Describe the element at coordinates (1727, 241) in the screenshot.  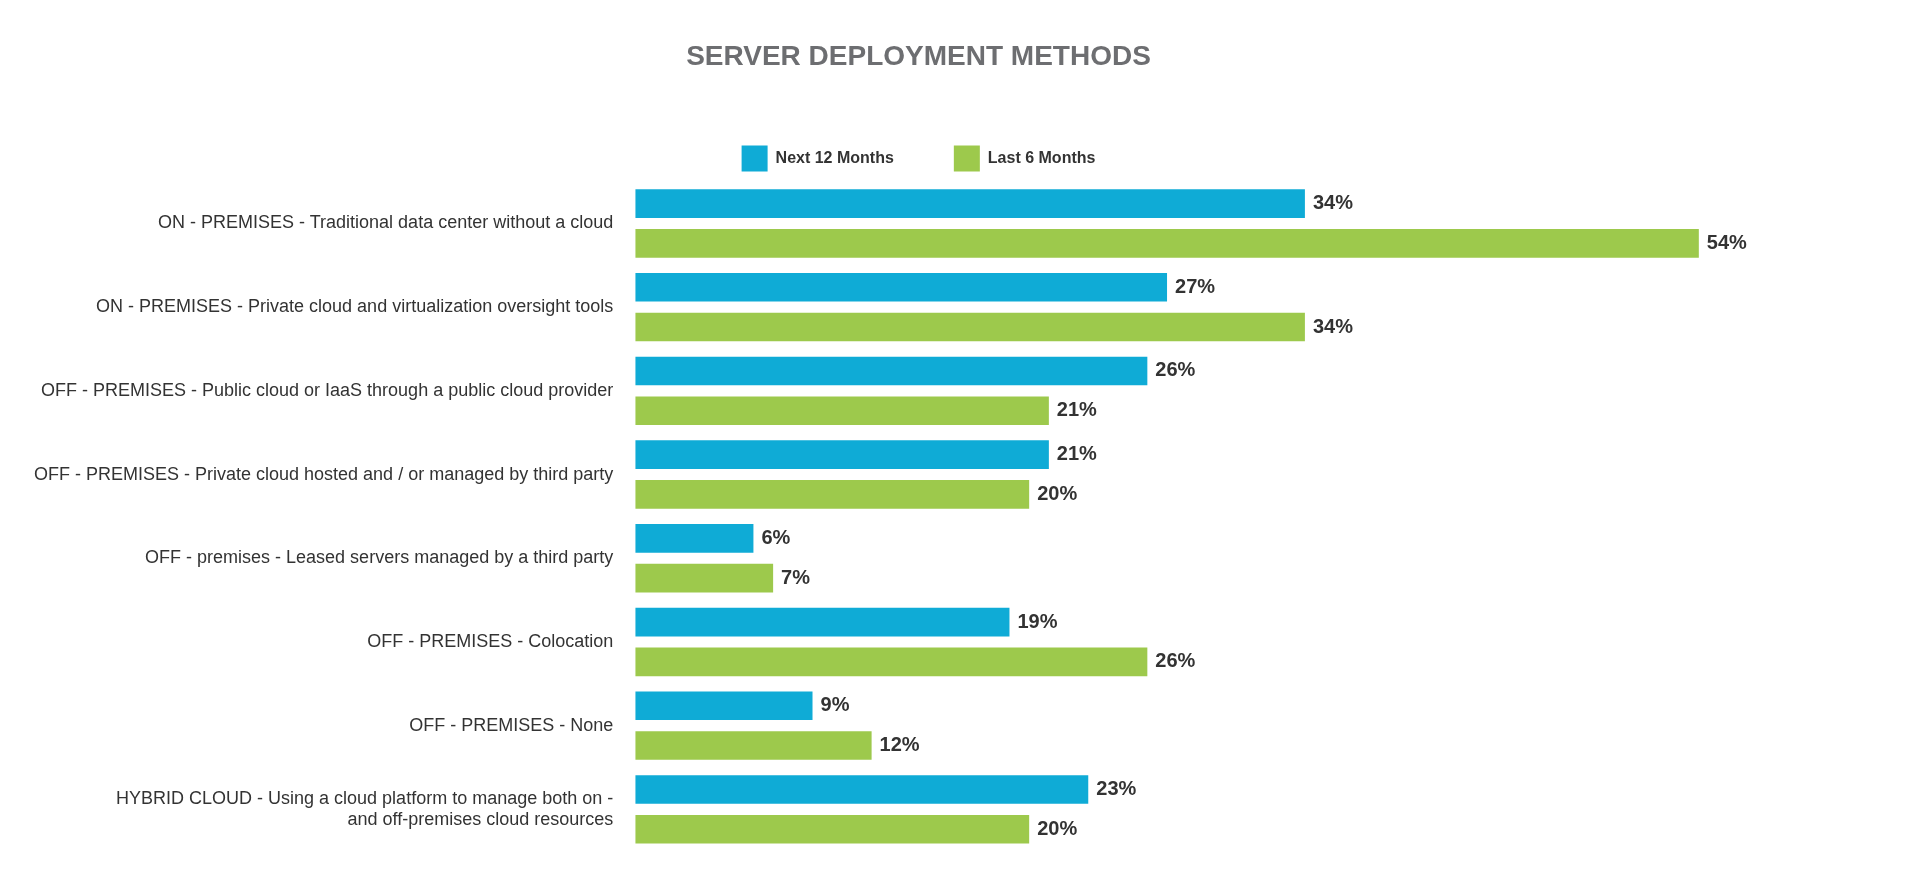
I see `data-label: 54%` at that location.